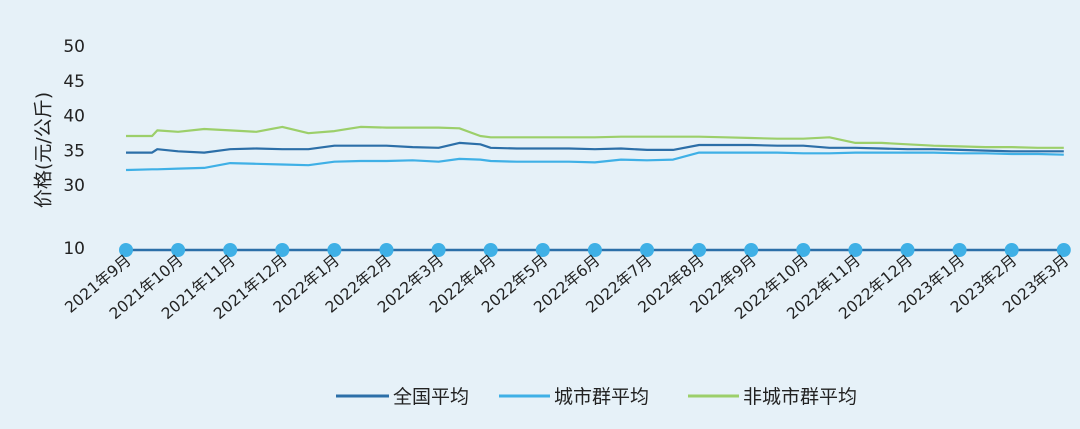 The width and height of the screenshot is (1080, 429). What do you see at coordinates (800, 397) in the screenshot?
I see `legend-label-2: 非城市群平均` at bounding box center [800, 397].